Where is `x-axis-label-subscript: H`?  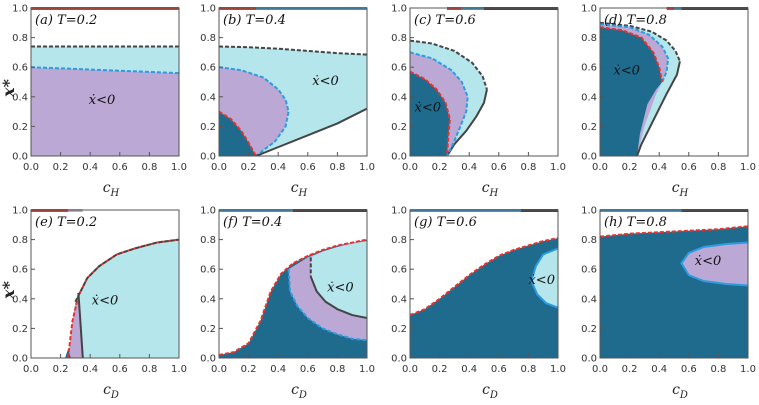 x-axis-label-subscript: H is located at coordinates (115, 193).